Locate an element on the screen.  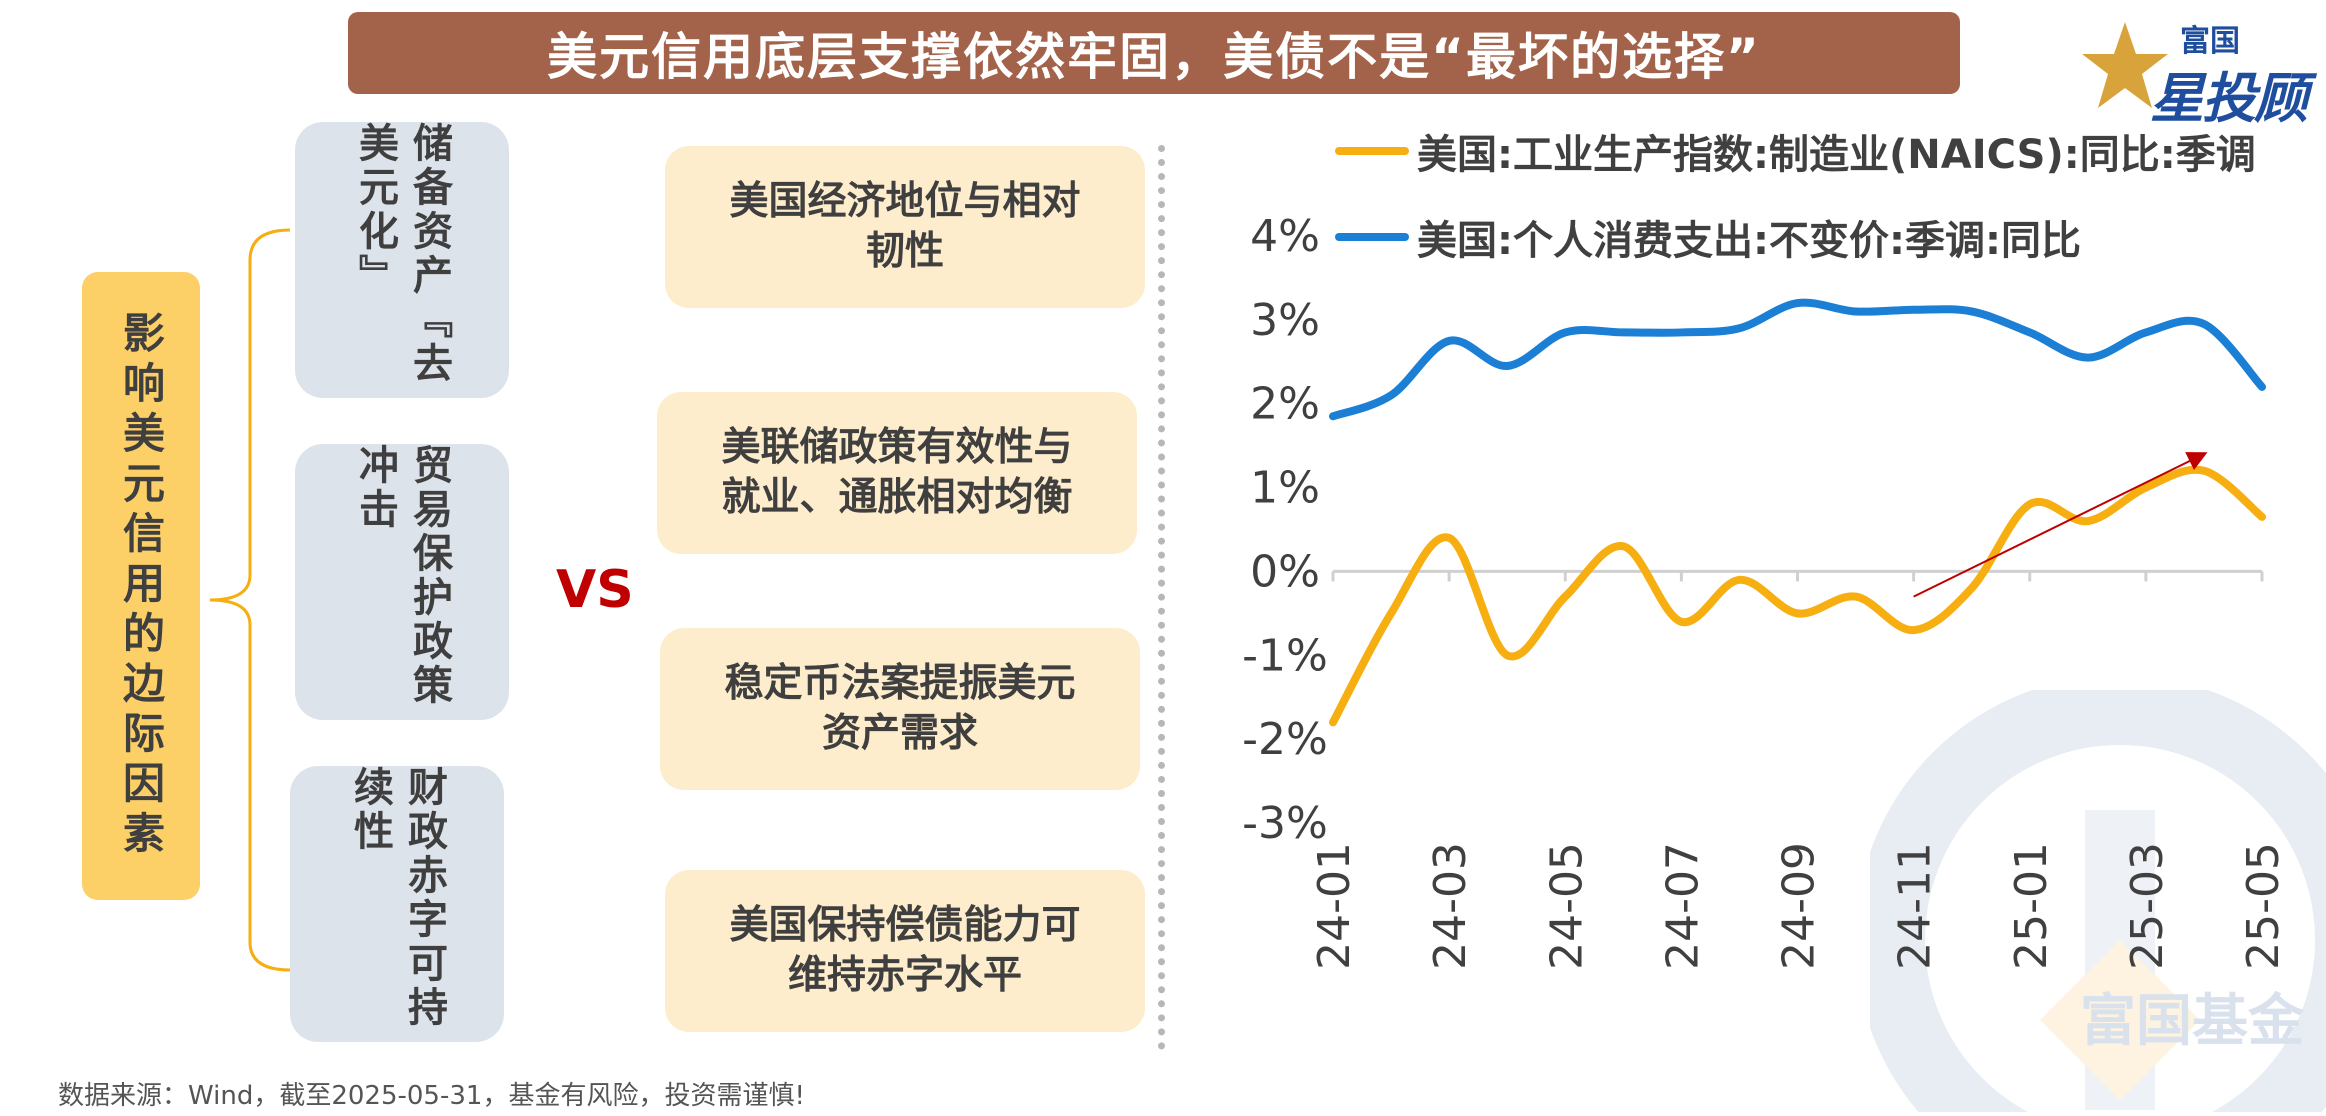
x-tick-label: 24-03 is located at coordinates (1450, 906).